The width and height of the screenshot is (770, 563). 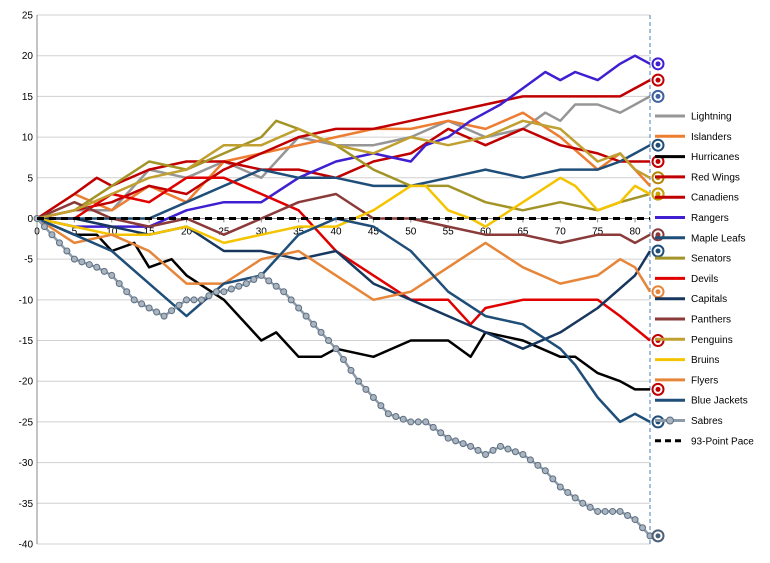 What do you see at coordinates (658, 194) in the screenshot?
I see `bruins-logo-icon-core` at bounding box center [658, 194].